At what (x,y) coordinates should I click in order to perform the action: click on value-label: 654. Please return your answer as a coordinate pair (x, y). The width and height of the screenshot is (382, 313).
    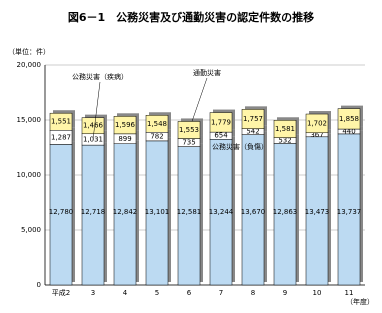
    Looking at the image, I should click on (221, 136).